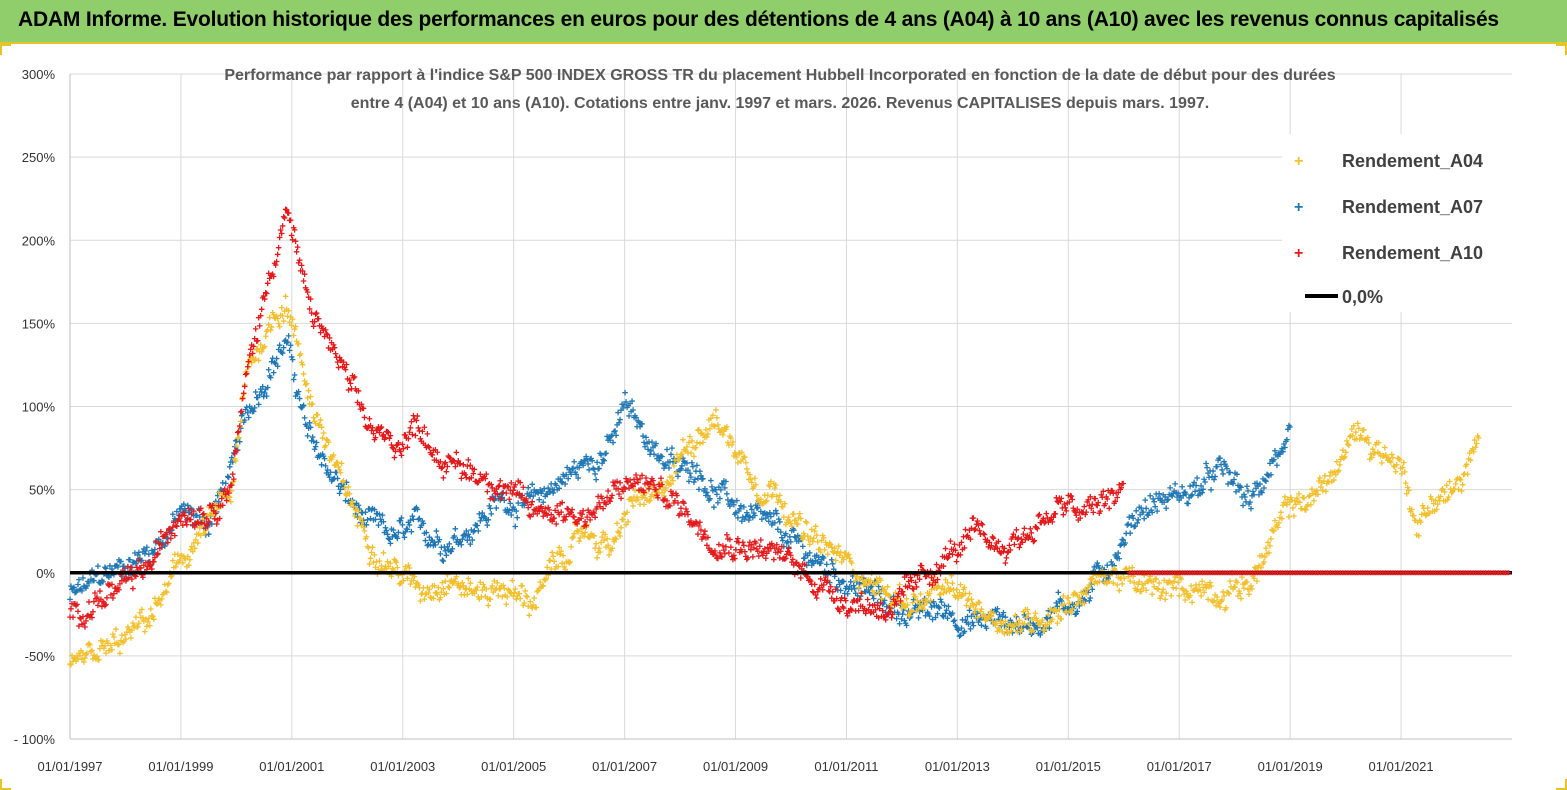 This screenshot has width=1567, height=790. Describe the element at coordinates (42, 407) in the screenshot. I see `y-axis: - 100%-50%0%50%100%150%200%250%300%` at that location.